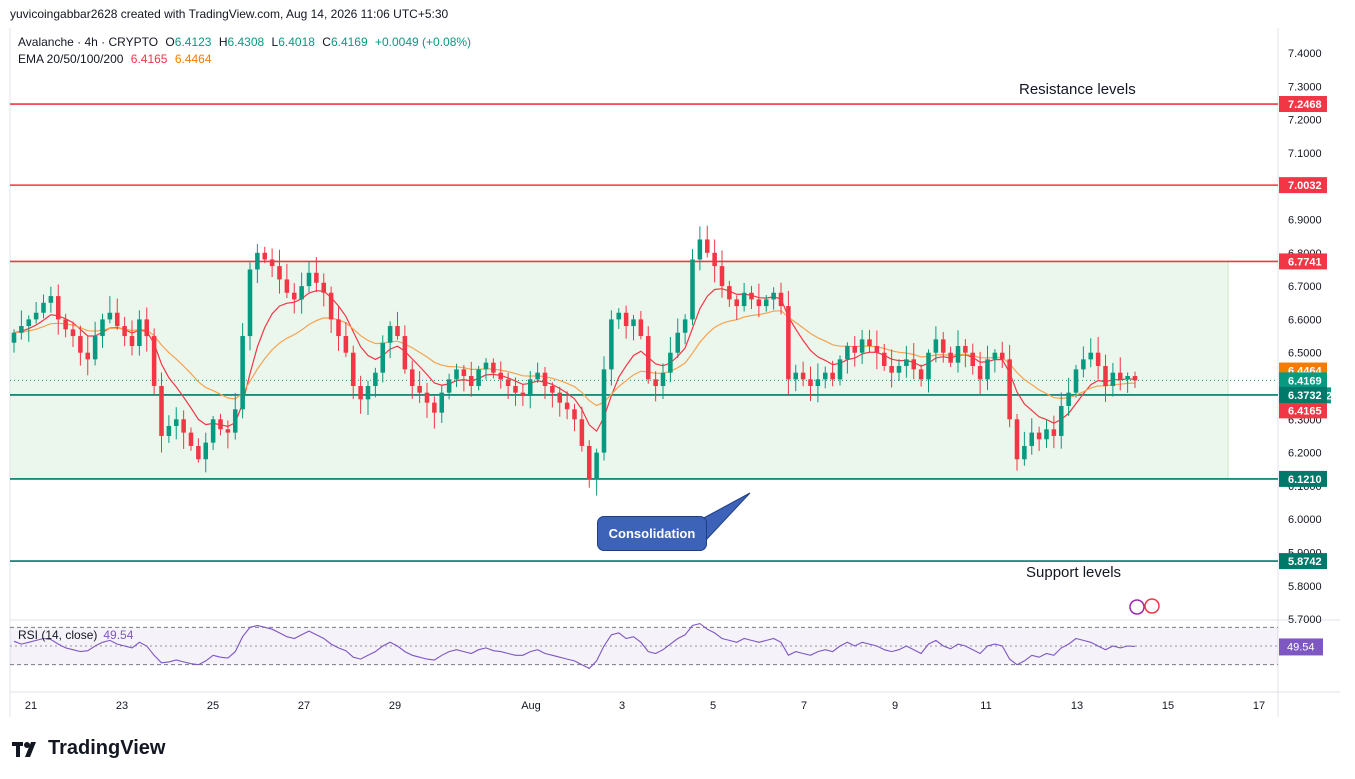  I want to click on open-value: 6.4123, so click(193, 42).